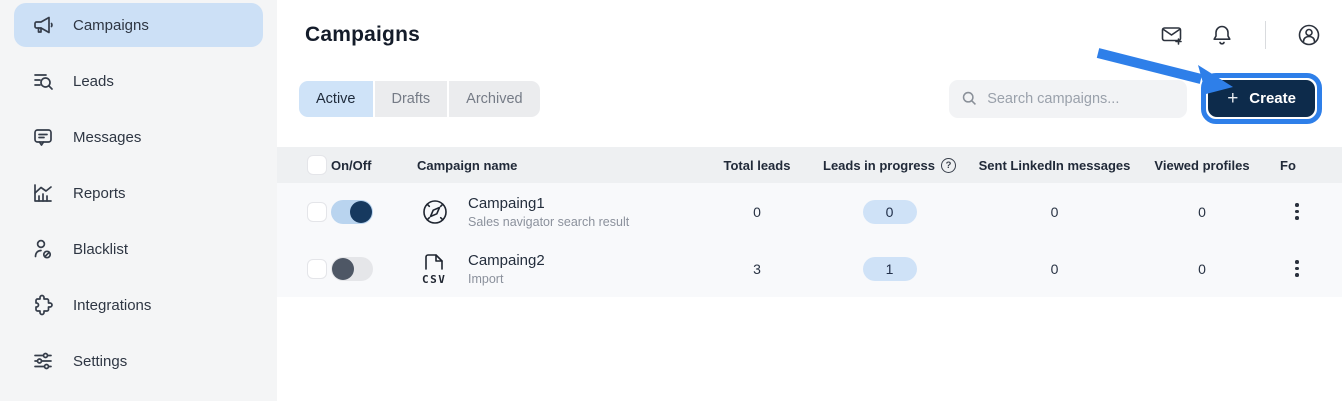 This screenshot has height=401, width=1342. Describe the element at coordinates (1222, 35) in the screenshot. I see `bell-icon` at that location.